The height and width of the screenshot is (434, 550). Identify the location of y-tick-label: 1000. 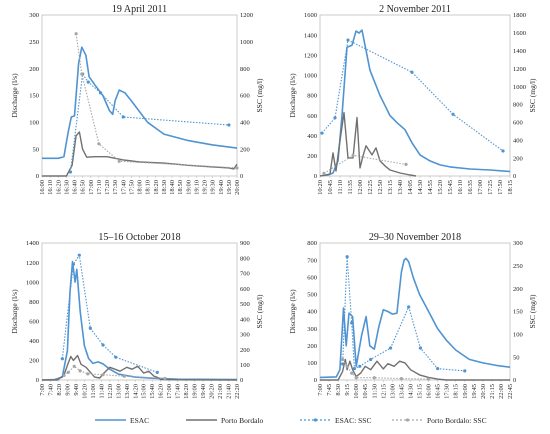
(32, 282).